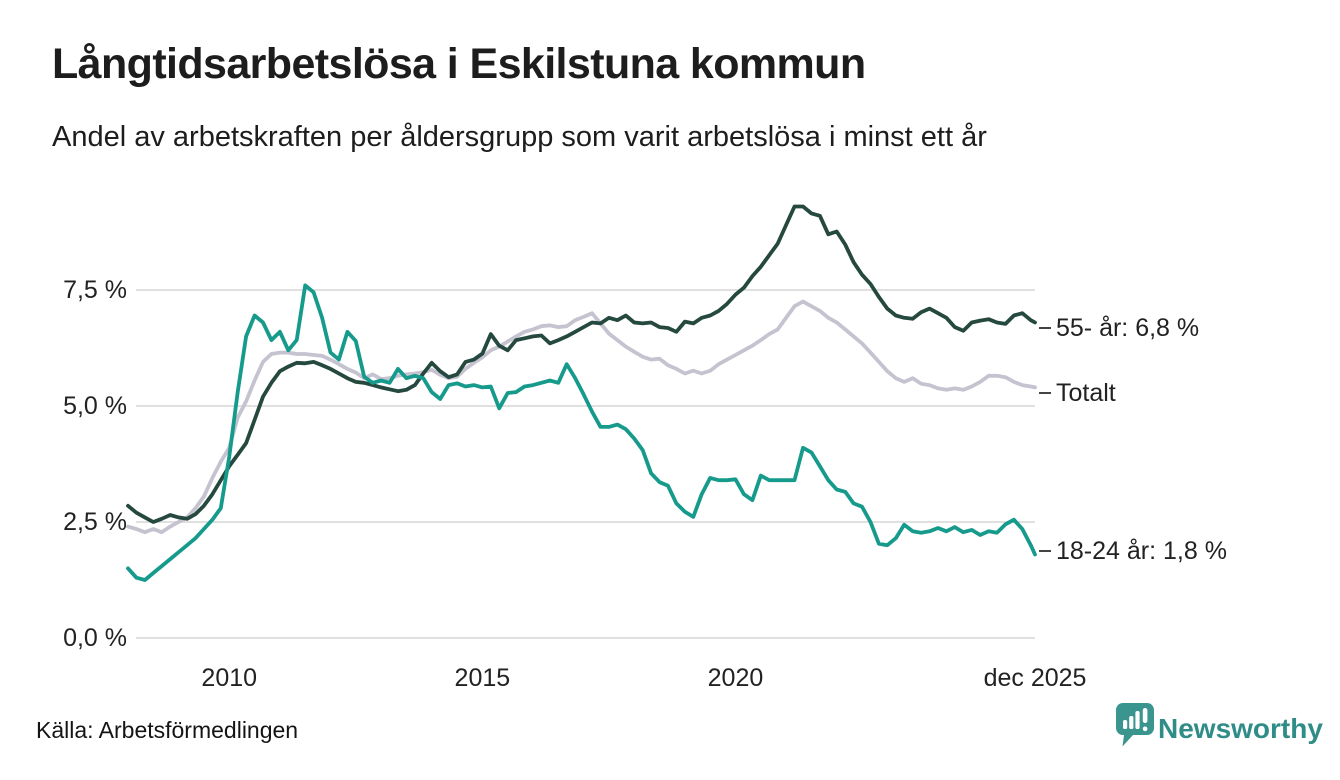  I want to click on newsworthy-logo-icon, so click(1135, 725).